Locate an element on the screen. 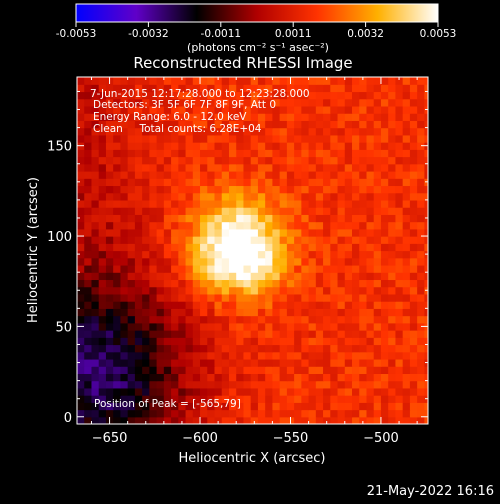  annotation-detectors: Detectors: 3F 5F 6F 7F 8F 9F, Att 0 is located at coordinates (184, 105).